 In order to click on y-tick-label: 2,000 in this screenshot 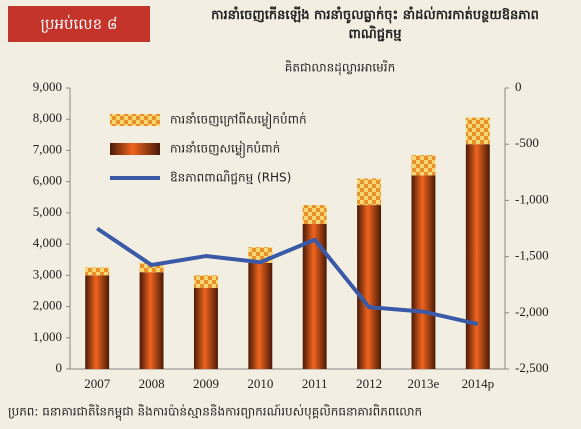, I will do `click(47, 305)`.